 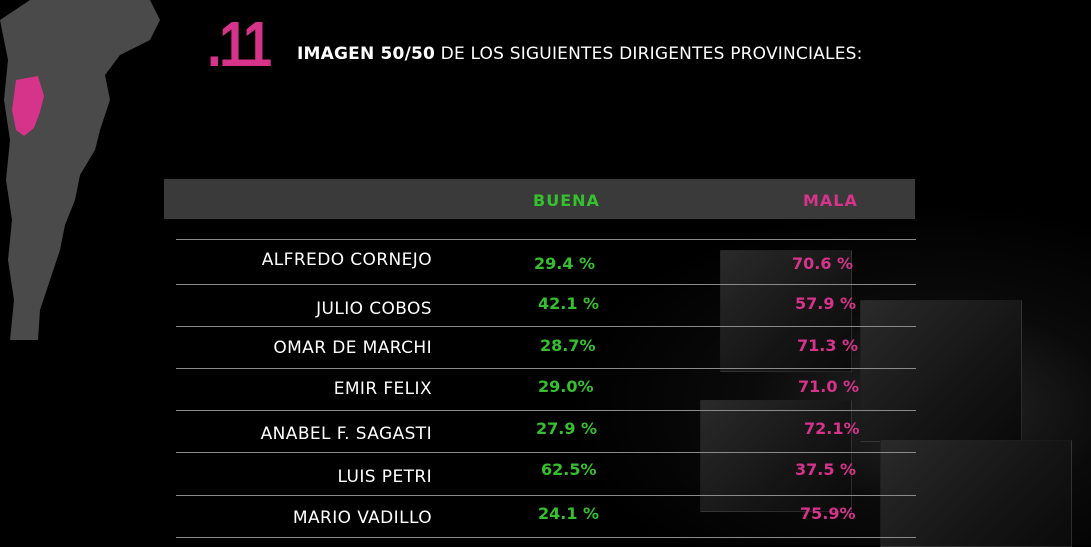 I want to click on column-header-buena: BUENA, so click(x=566, y=200).